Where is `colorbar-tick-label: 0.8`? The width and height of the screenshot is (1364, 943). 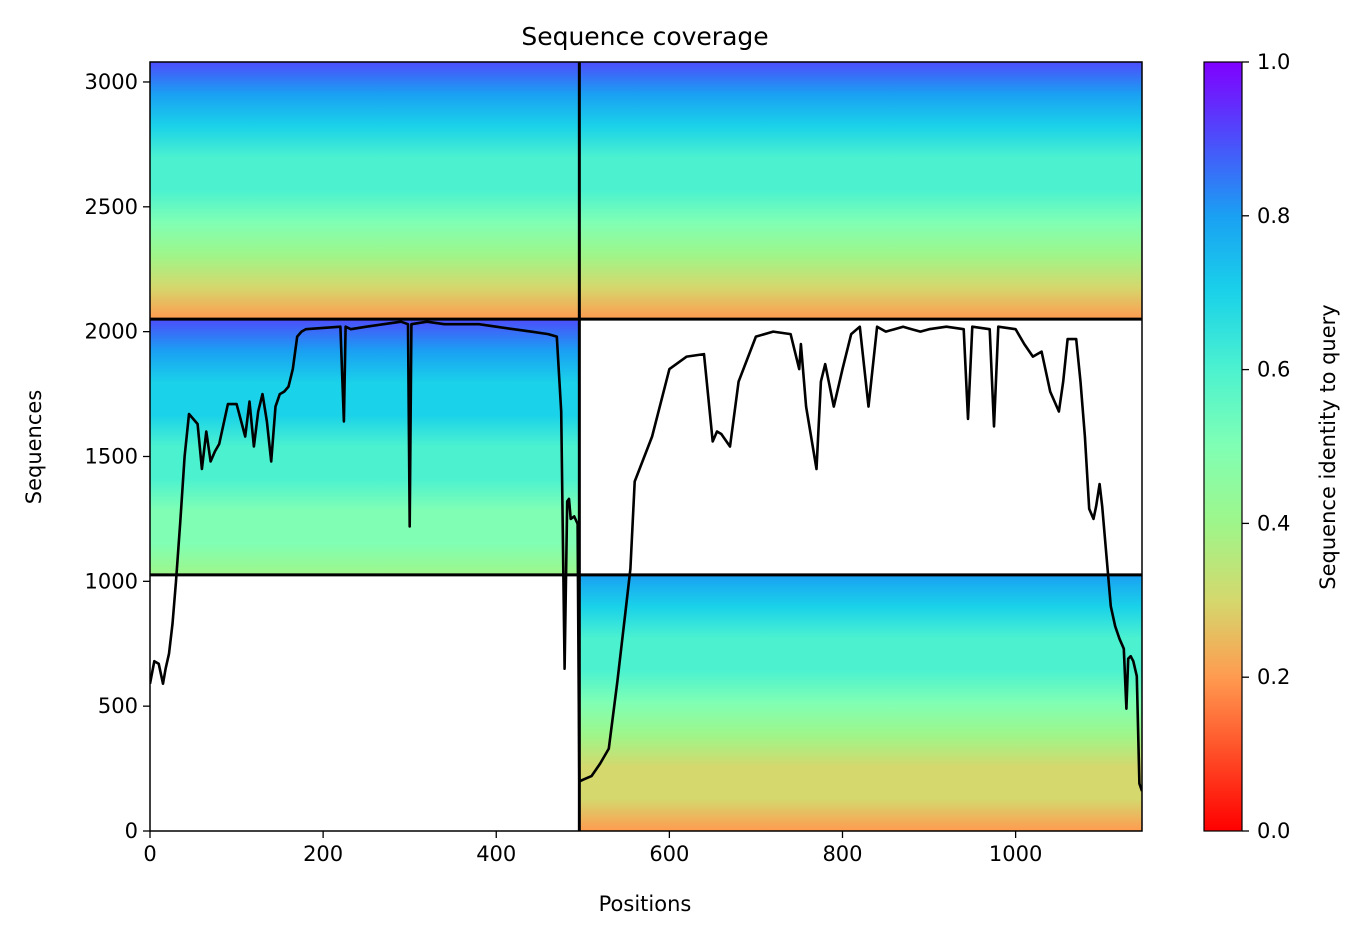
colorbar-tick-label: 0.8 is located at coordinates (1273, 216).